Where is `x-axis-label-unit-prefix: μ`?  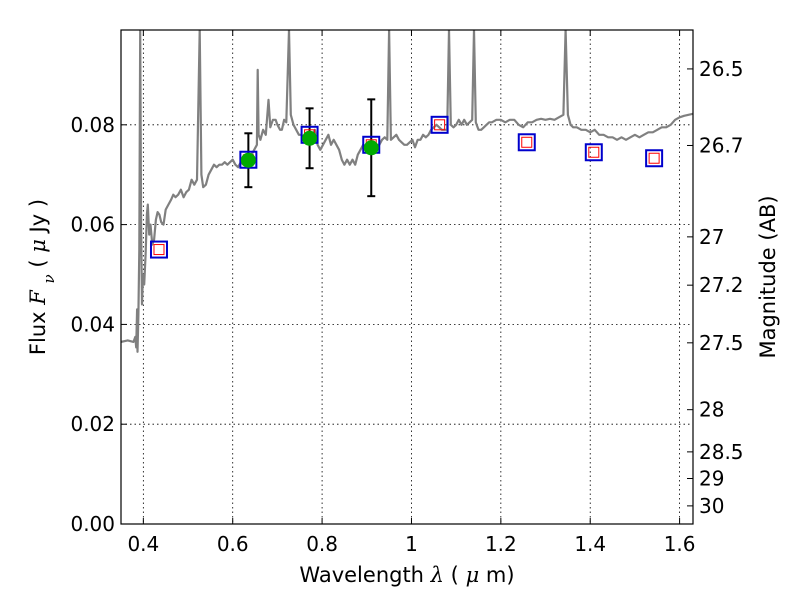 x-axis-label-unit-prefix: μ is located at coordinates (473, 575).